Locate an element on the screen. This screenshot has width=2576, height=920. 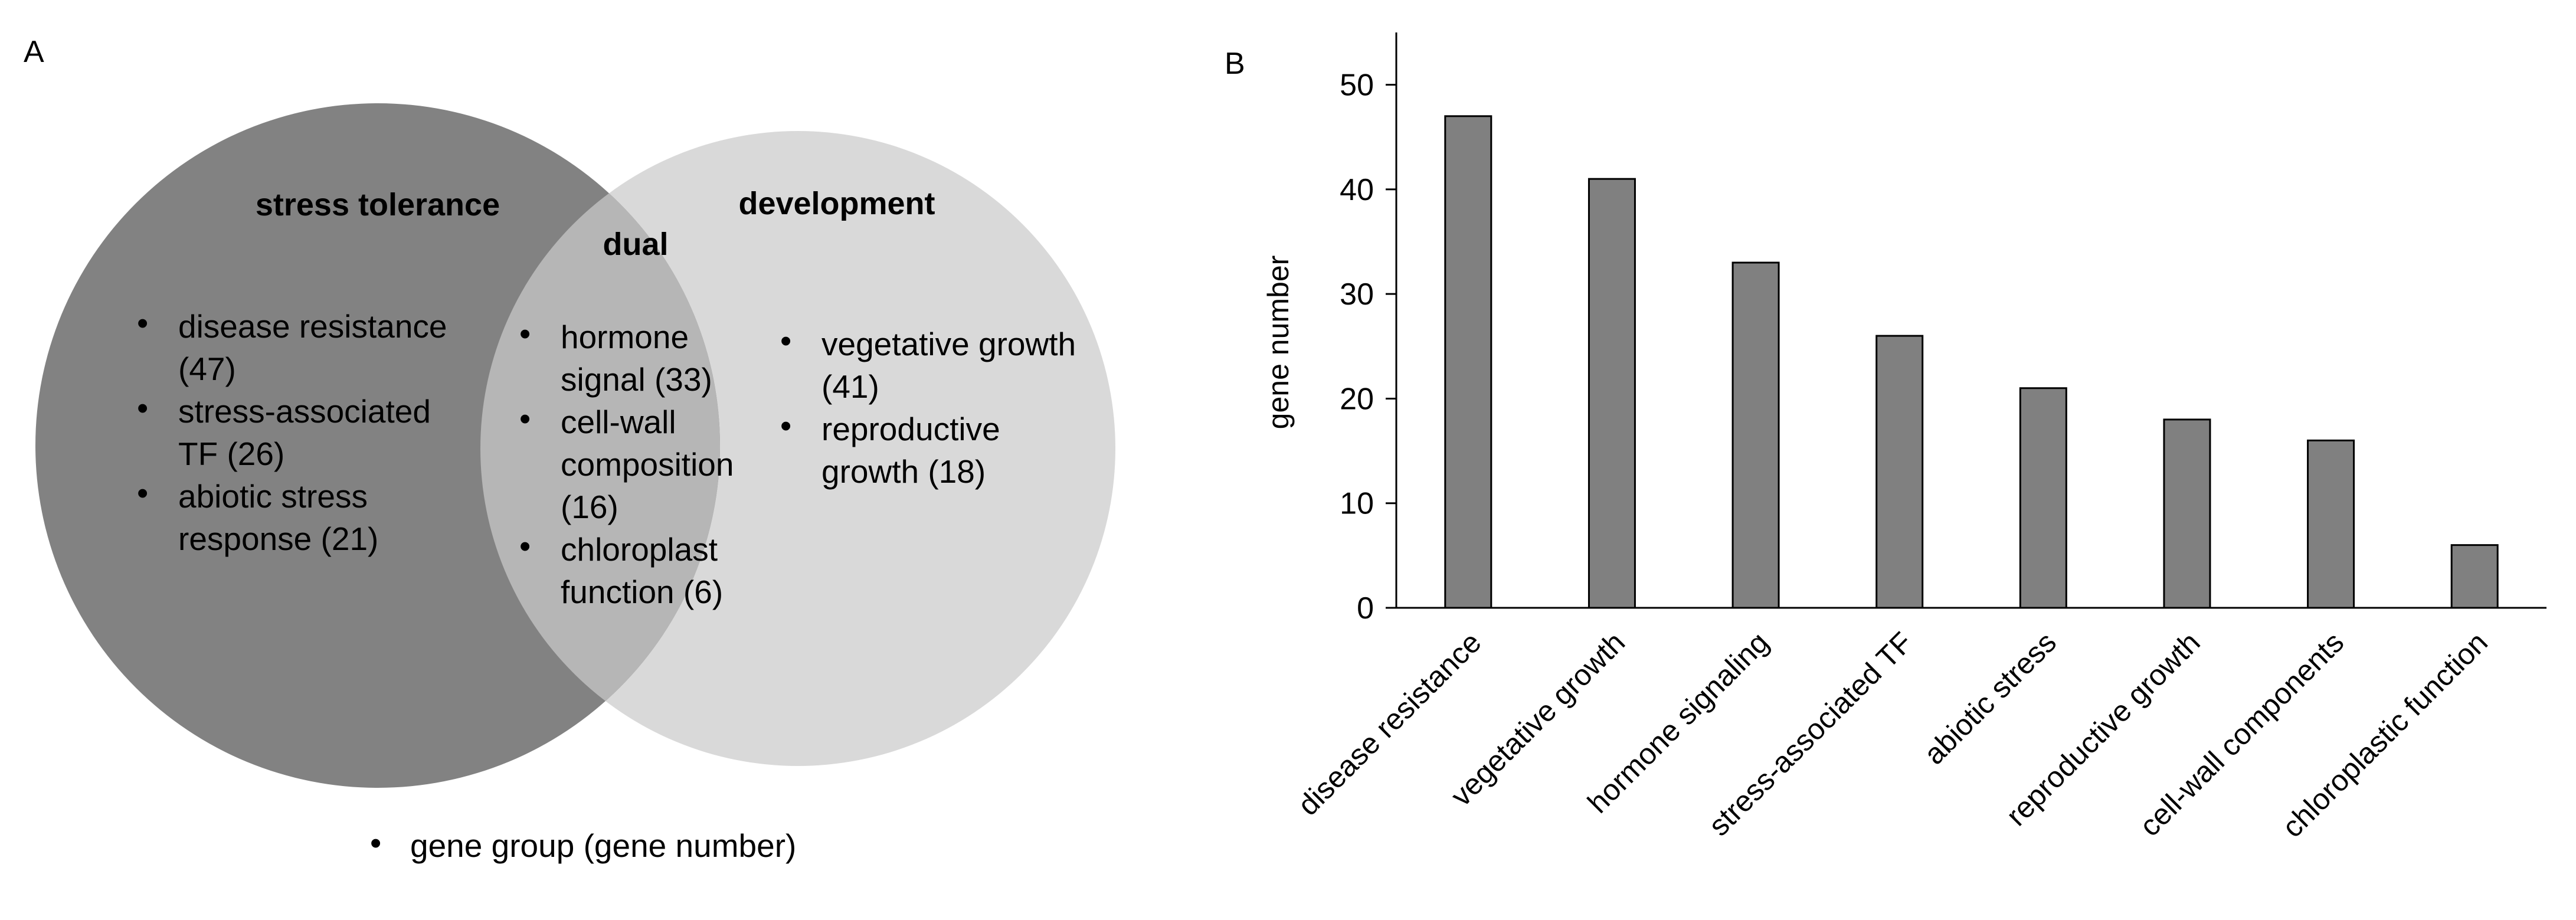
development-item-line: growth (18) is located at coordinates (904, 471).